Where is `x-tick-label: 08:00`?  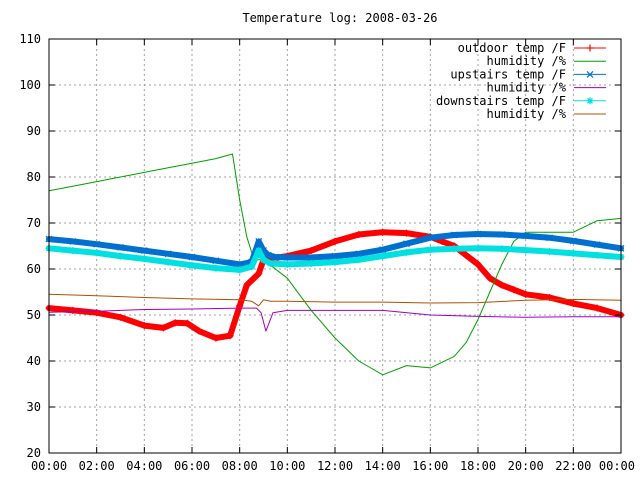 x-tick-label: 08:00 is located at coordinates (240, 466).